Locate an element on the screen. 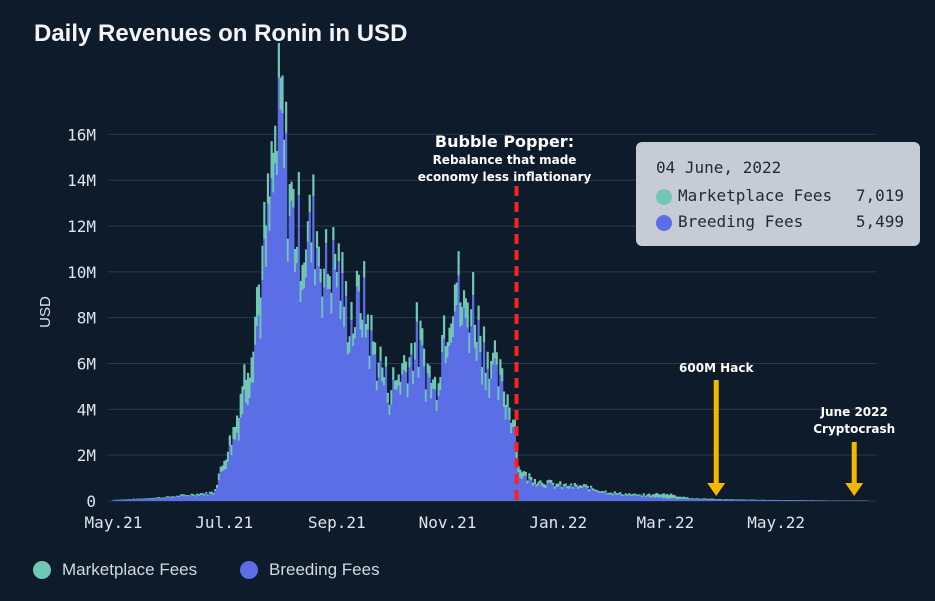  y-tick-label: 14M is located at coordinates (81, 180).